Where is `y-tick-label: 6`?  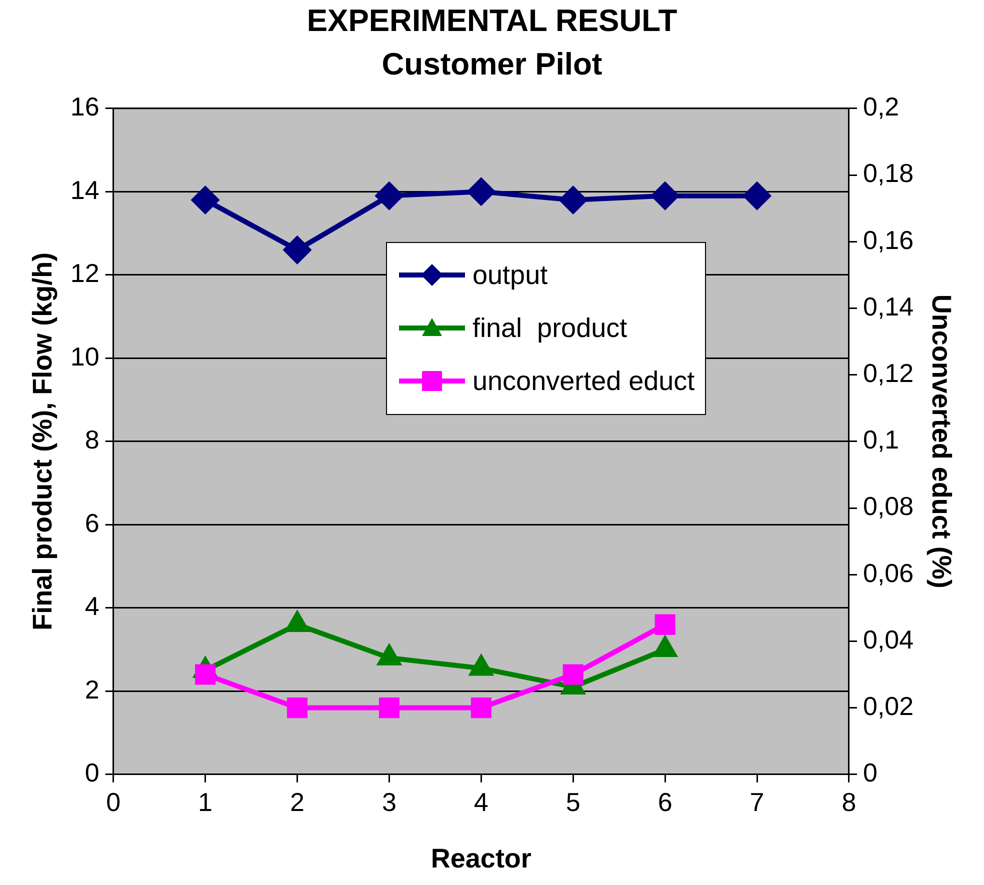
y-tick-label: 6 is located at coordinates (92, 523).